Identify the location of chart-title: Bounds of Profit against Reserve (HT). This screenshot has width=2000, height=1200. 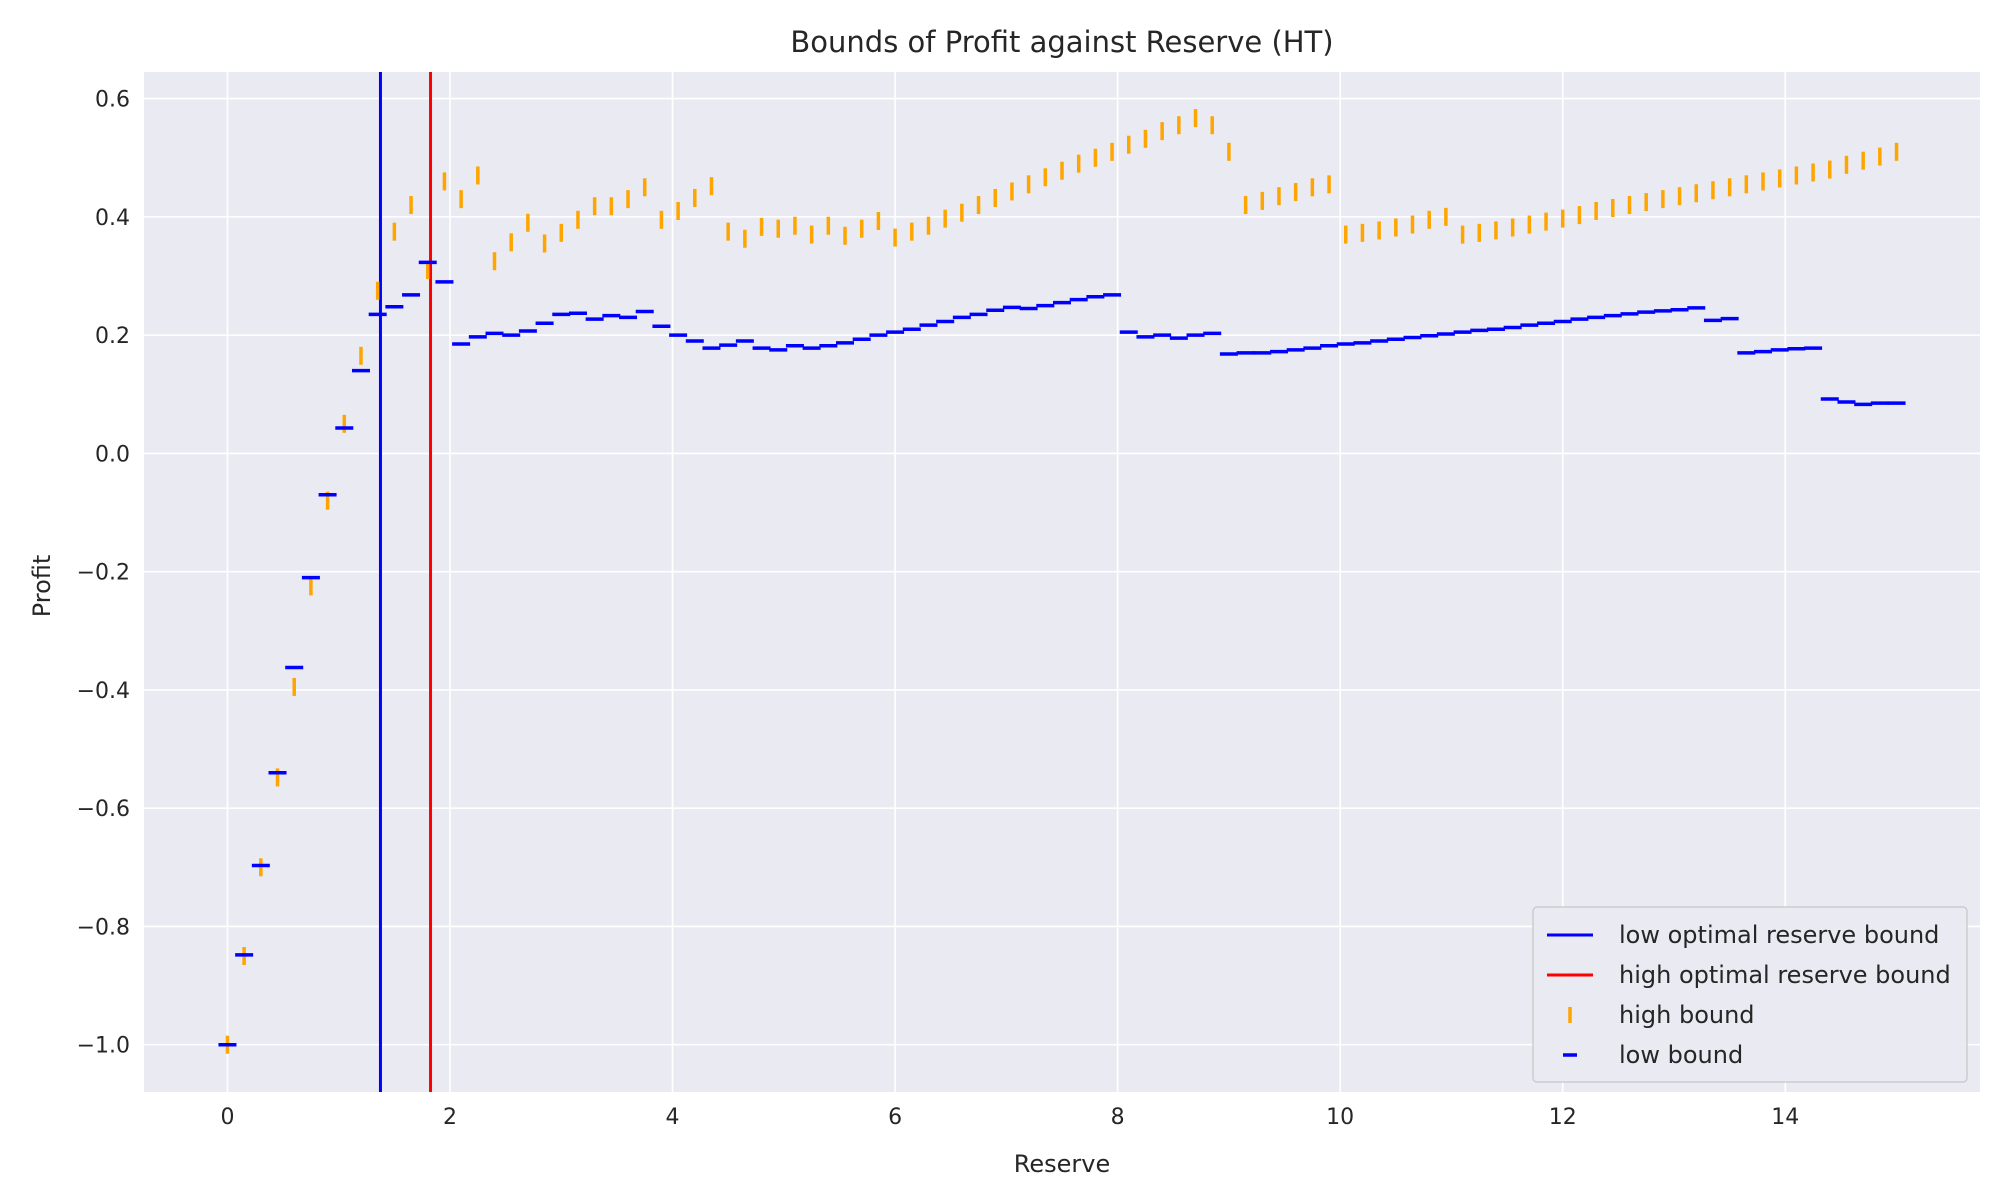
(1061, 42).